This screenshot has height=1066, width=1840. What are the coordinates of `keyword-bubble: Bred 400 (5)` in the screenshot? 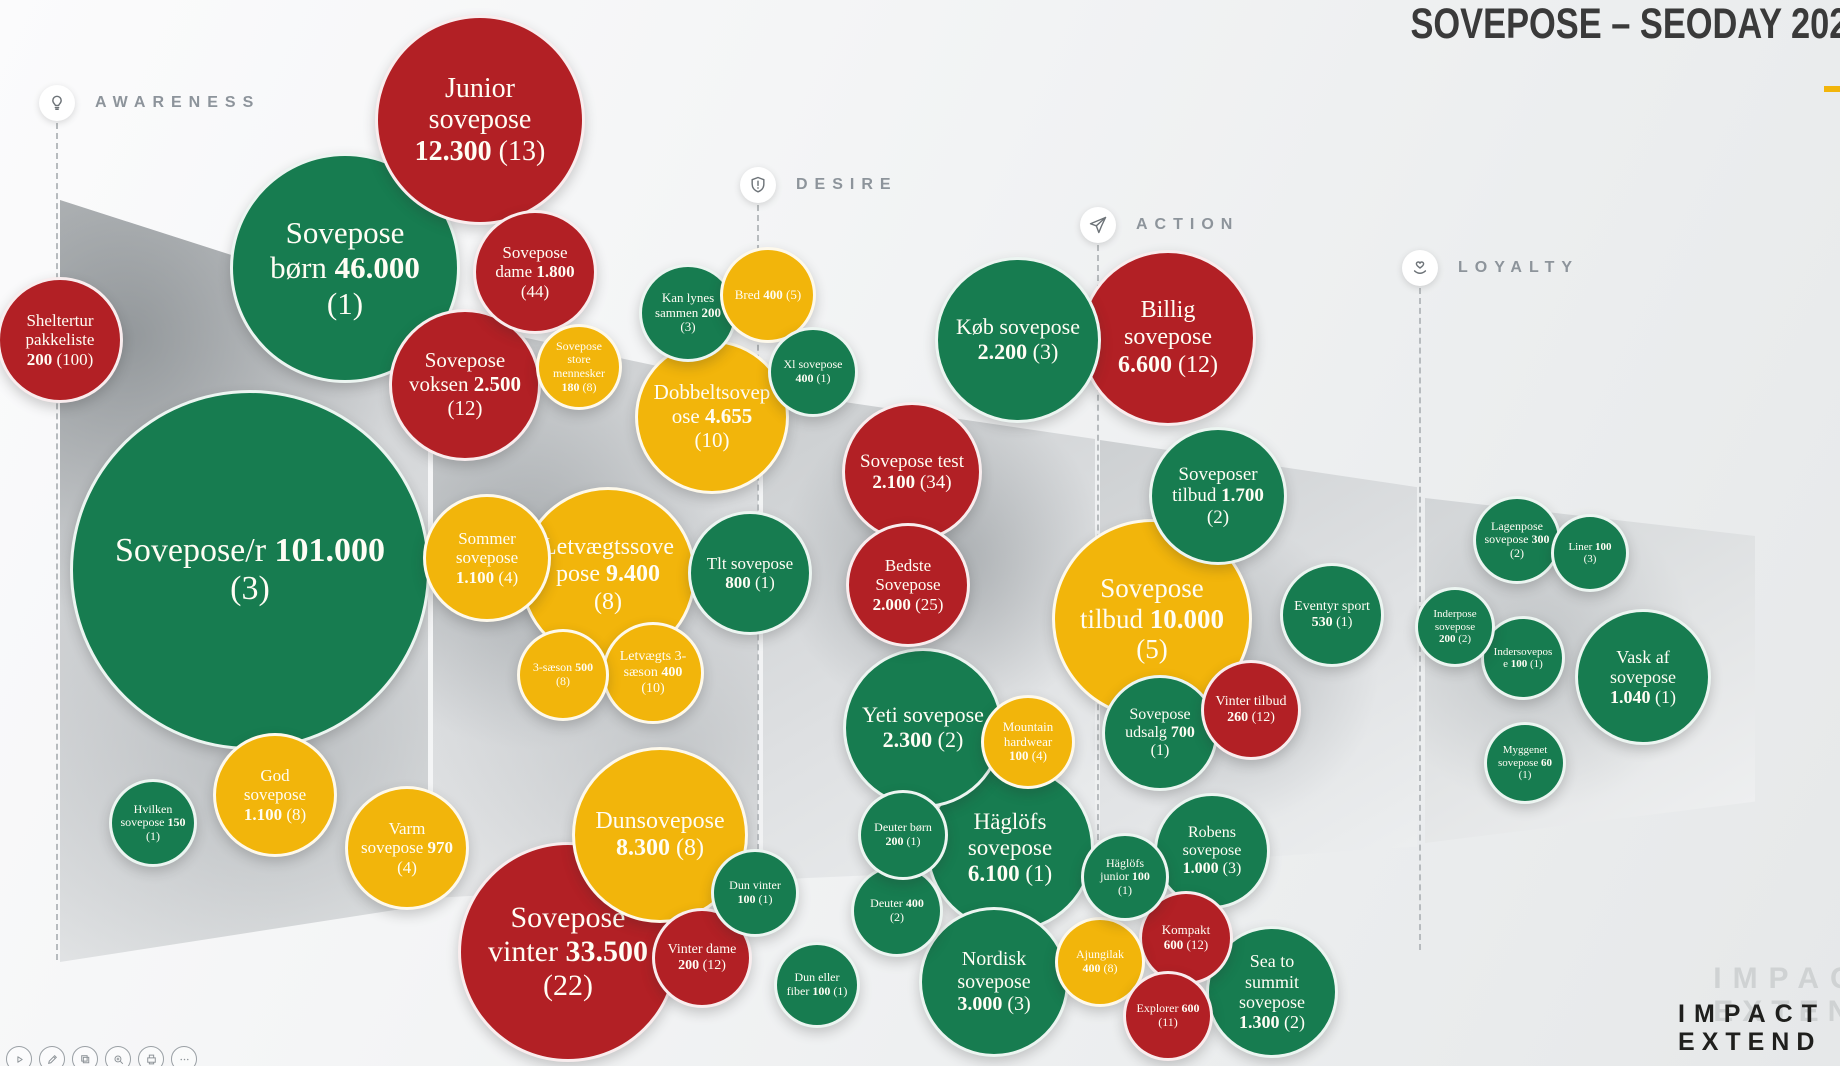 It's located at (768, 295).